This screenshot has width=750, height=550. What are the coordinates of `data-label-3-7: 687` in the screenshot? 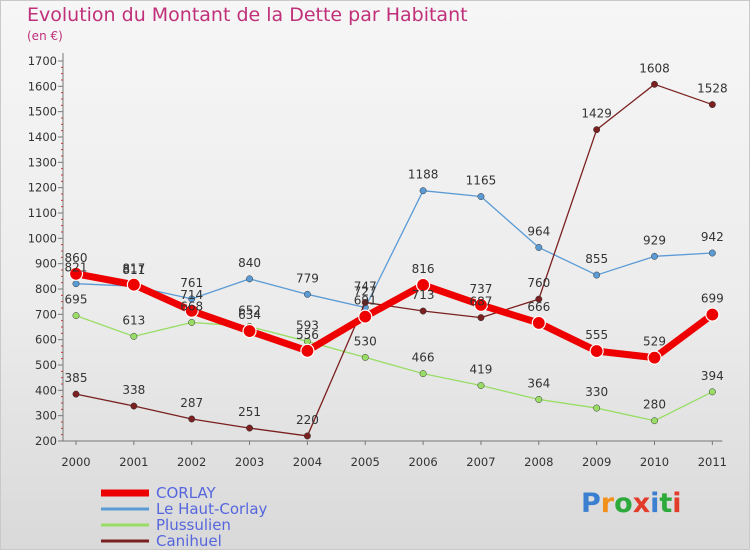 It's located at (480, 302).